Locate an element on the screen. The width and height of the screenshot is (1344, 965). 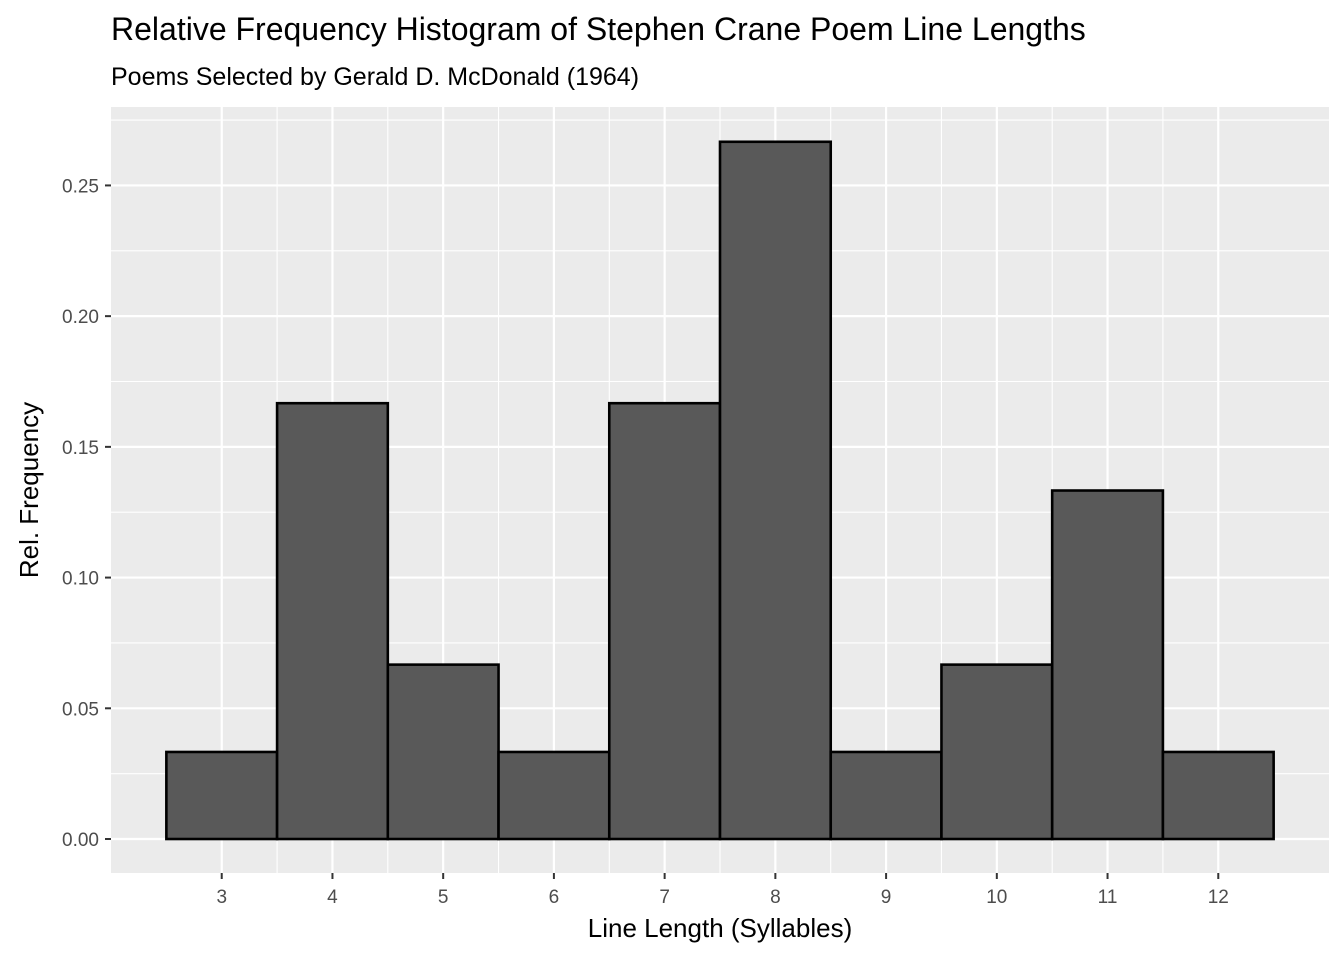
y-axis: 0.00 0.05 0.10 0.15 0.20 0.25 is located at coordinates (86, 513).